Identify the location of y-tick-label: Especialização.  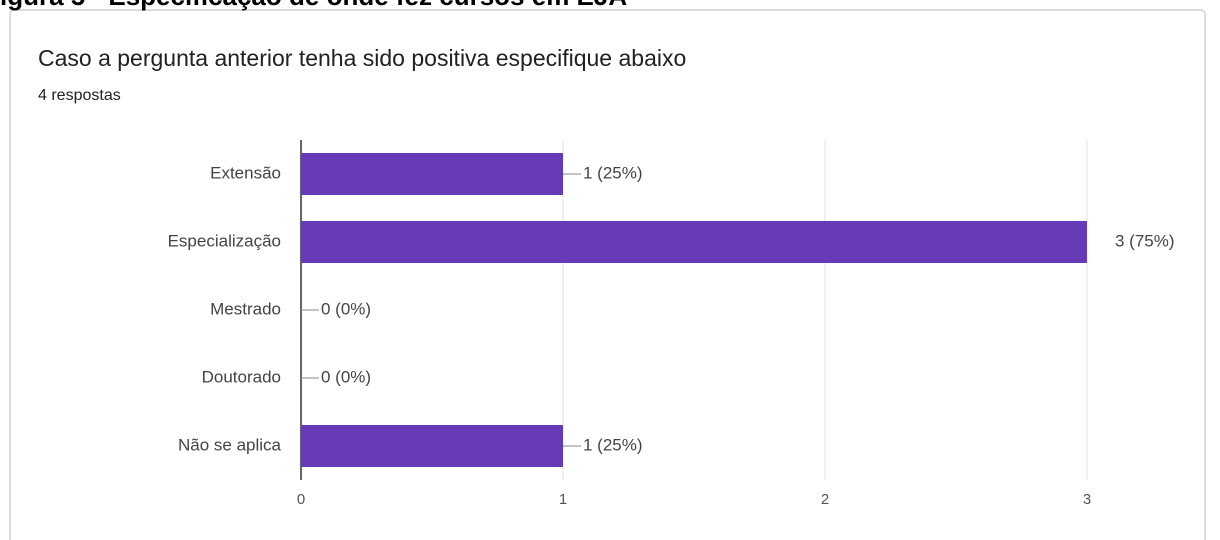
(224, 240).